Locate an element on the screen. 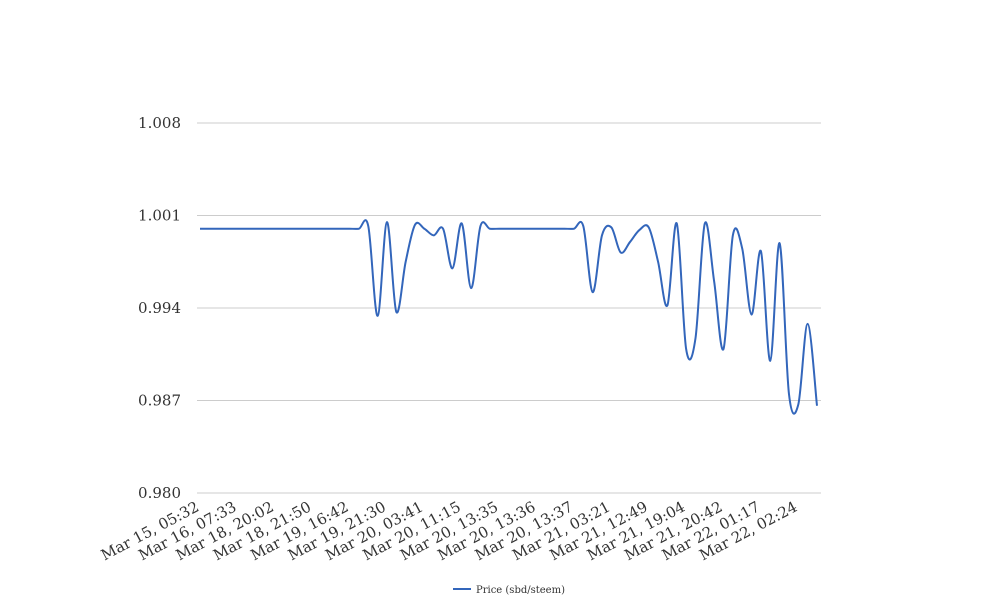 The image size is (1008, 616). y-tick-label: 0.994 is located at coordinates (159, 308).